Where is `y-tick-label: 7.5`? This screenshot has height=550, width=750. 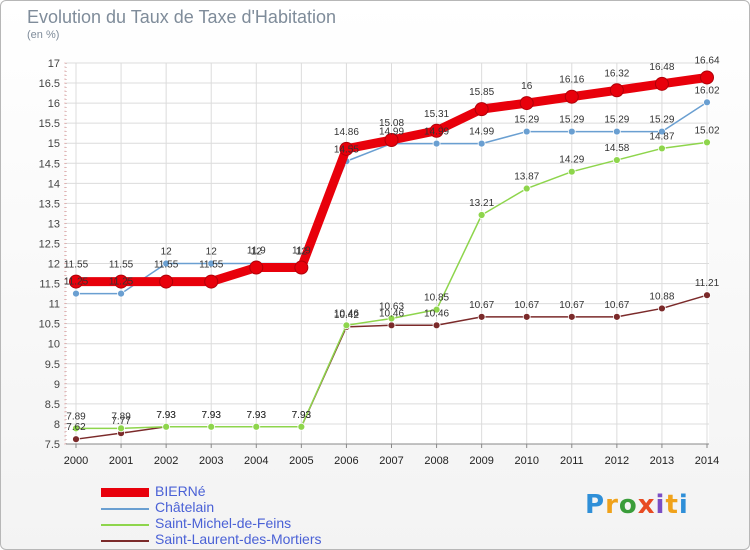 y-tick-label: 7.5 is located at coordinates (52, 445).